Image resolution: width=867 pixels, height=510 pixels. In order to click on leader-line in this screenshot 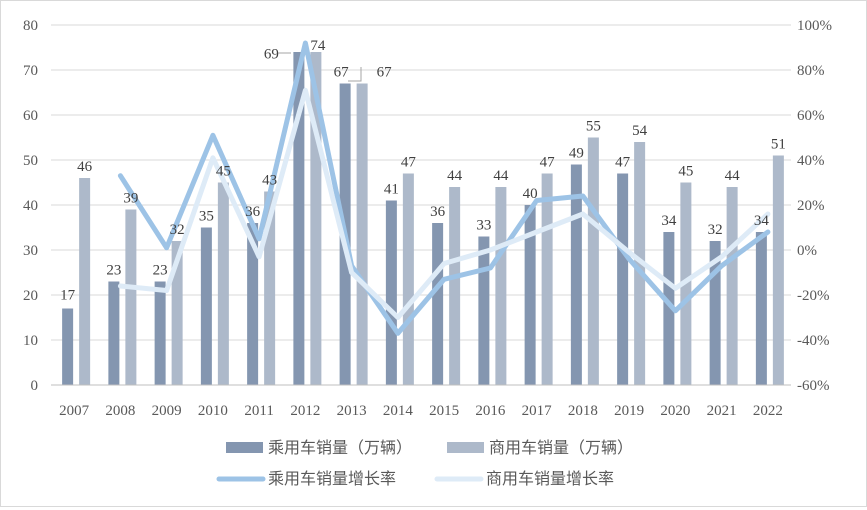, I will do `click(355, 74)`.